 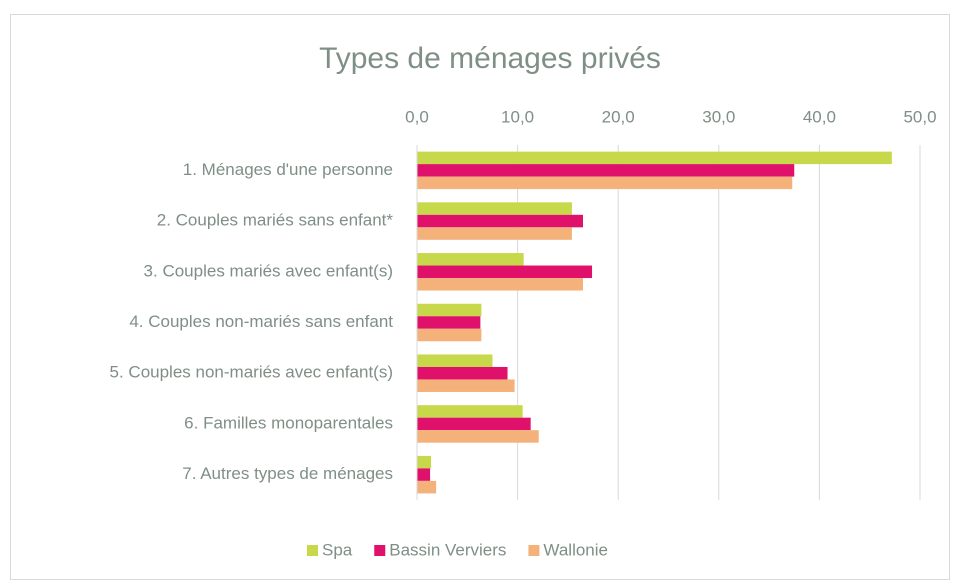 What do you see at coordinates (517, 116) in the screenshot?
I see `x-tick-label: 10,0` at bounding box center [517, 116].